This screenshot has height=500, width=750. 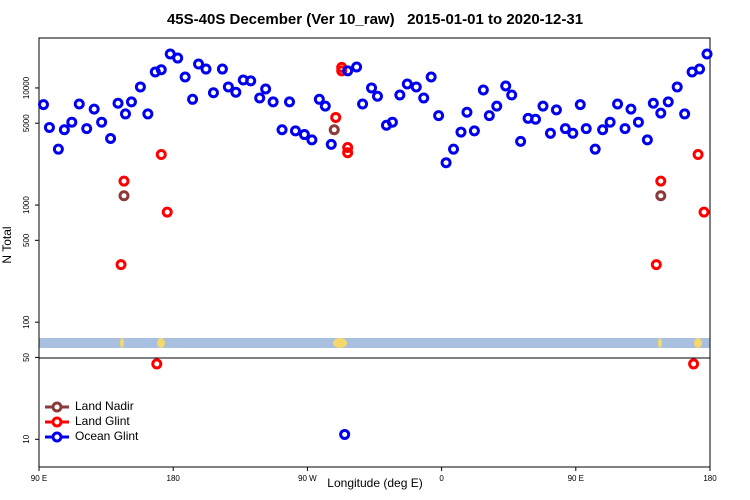 What do you see at coordinates (26, 205) in the screenshot?
I see `y-tick-label: 1000` at bounding box center [26, 205].